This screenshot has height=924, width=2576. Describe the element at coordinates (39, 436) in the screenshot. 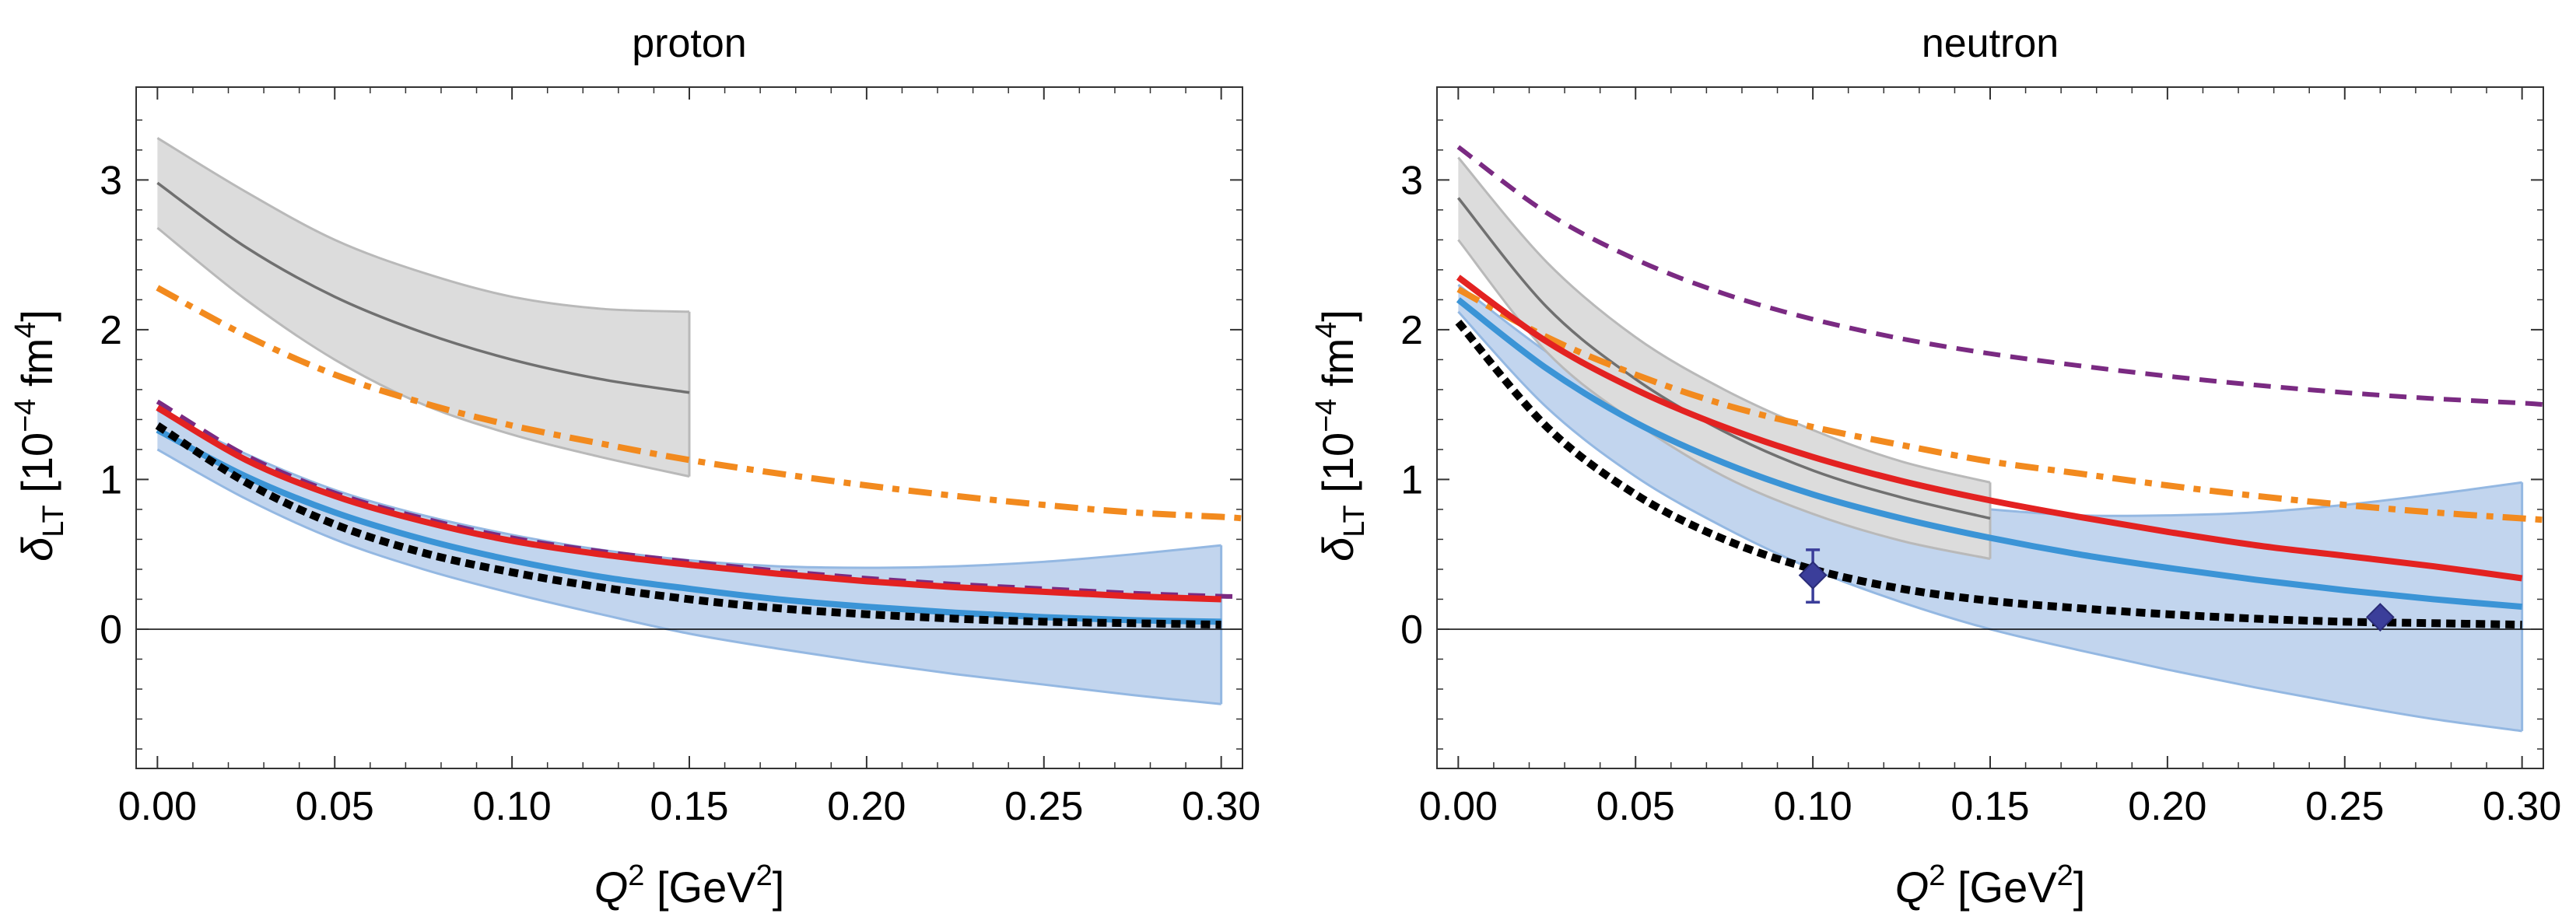

I see `proton-ylabel: δLT [10−4 fm4]` at that location.